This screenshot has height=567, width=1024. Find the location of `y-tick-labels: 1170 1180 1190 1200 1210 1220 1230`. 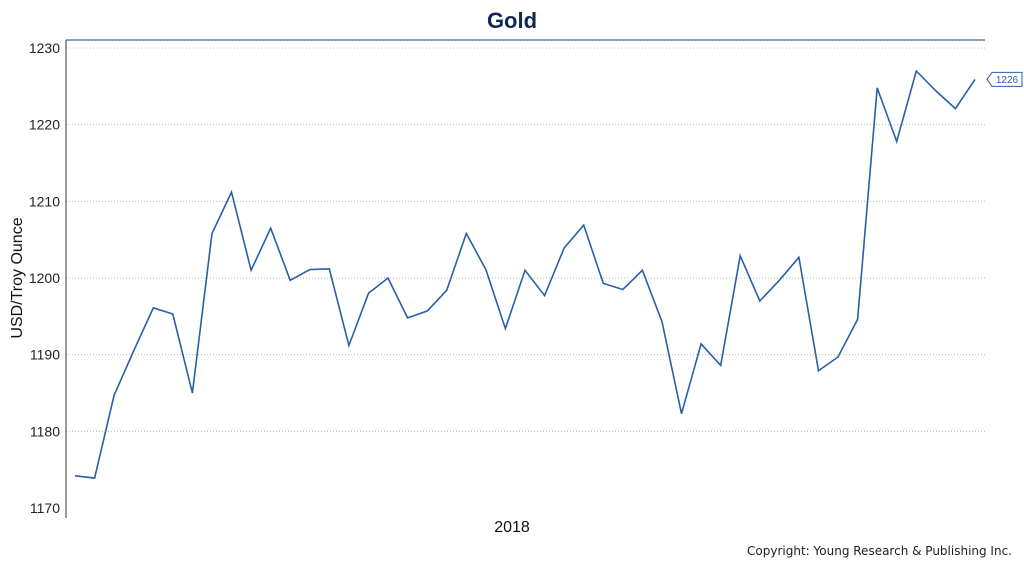

y-tick-labels: 1170 1180 1190 1200 1210 1220 1230 is located at coordinates (44, 278).